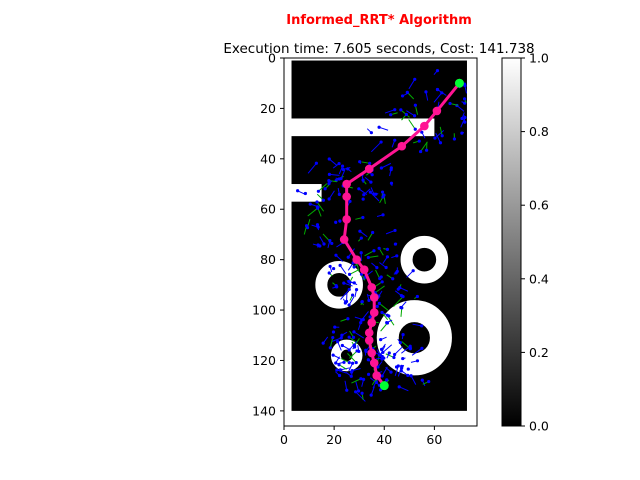 The width and height of the screenshot is (640, 480). Describe the element at coordinates (539, 426) in the screenshot. I see `colorbar-tick-label: 0.0` at that location.